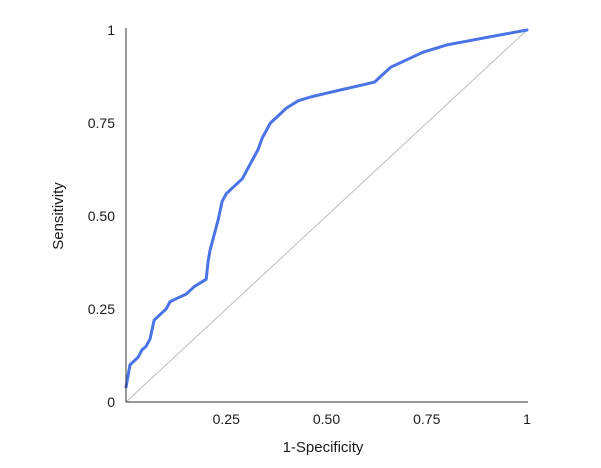  I want to click on y-tick-label: 0.25, so click(101, 309).